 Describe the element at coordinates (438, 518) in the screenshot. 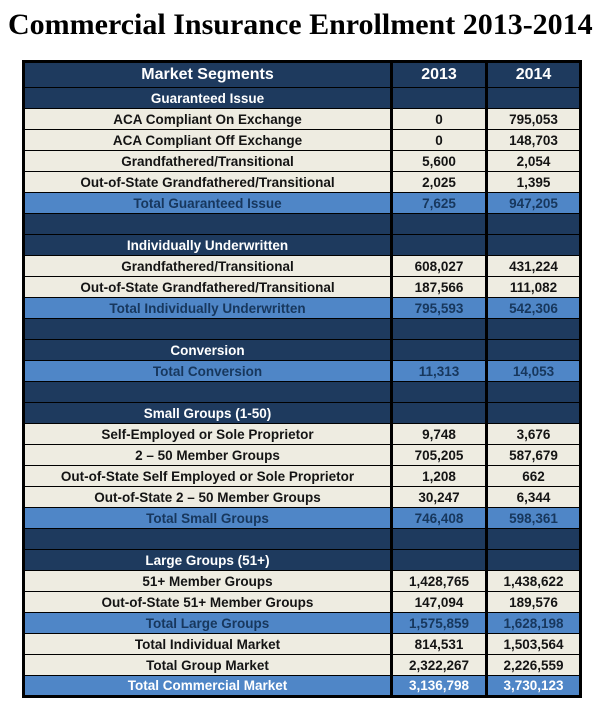

I see `value-2013-cell: 746,408` at that location.